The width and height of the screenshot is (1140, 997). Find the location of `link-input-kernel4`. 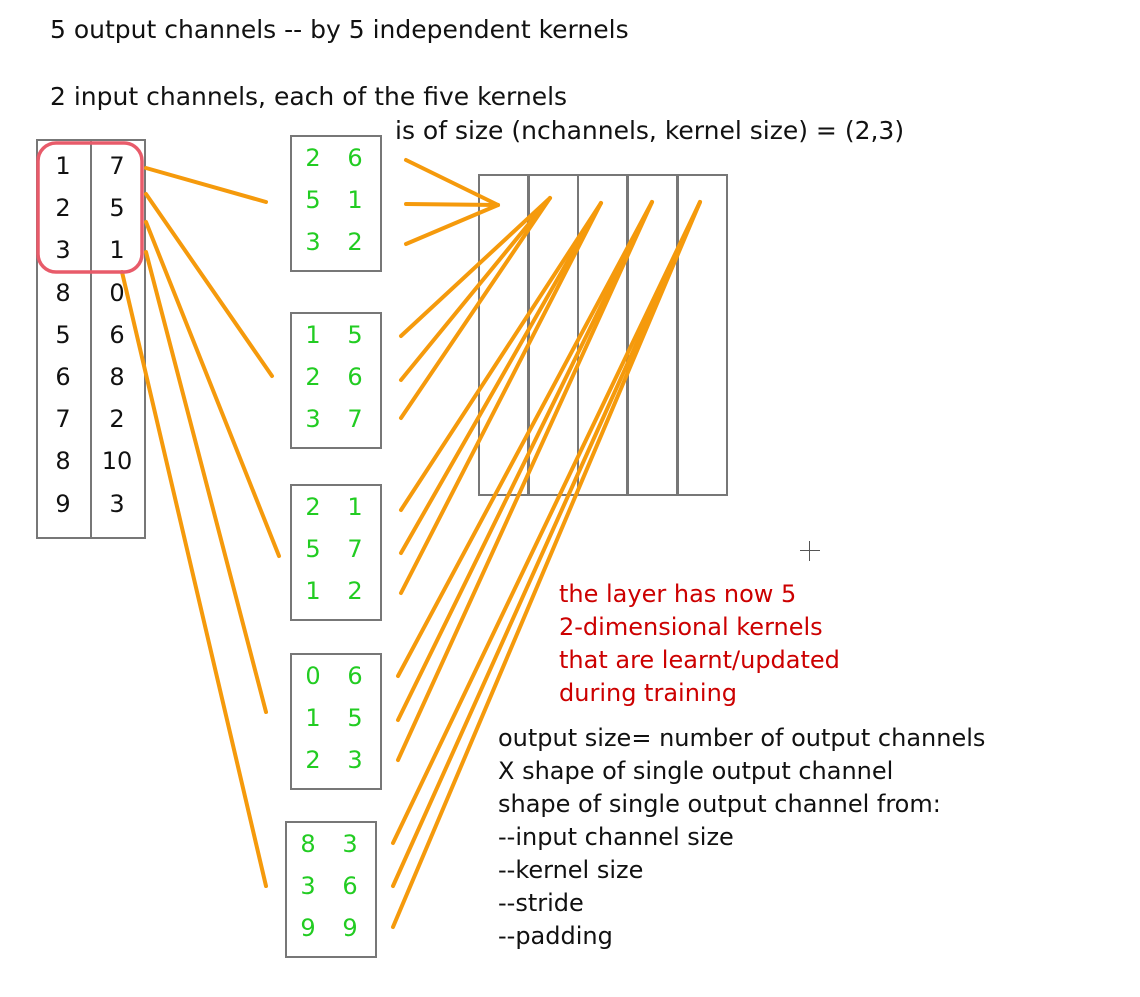

link-input-kernel4 is located at coordinates (206, 482).